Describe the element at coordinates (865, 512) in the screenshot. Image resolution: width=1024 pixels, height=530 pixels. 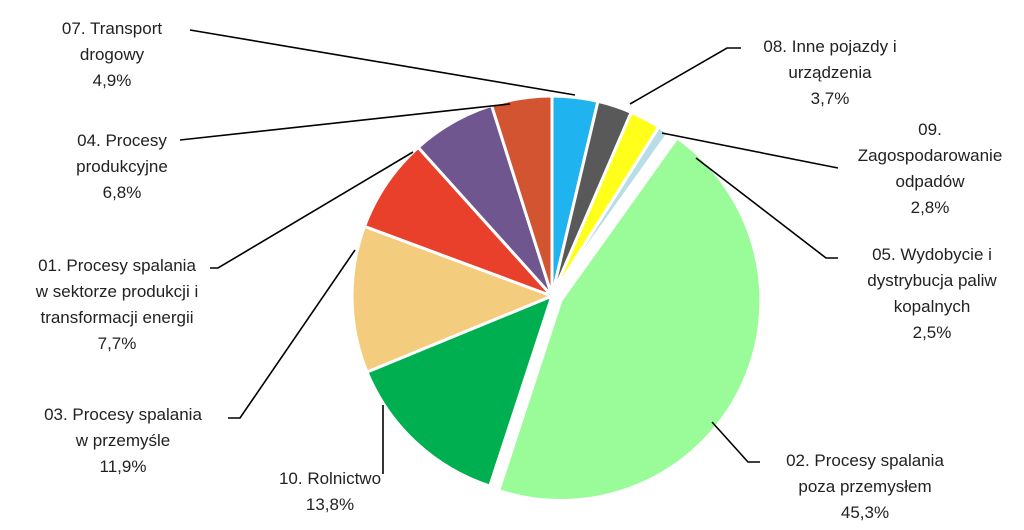
I see `slice-label-line: 45,3%` at that location.